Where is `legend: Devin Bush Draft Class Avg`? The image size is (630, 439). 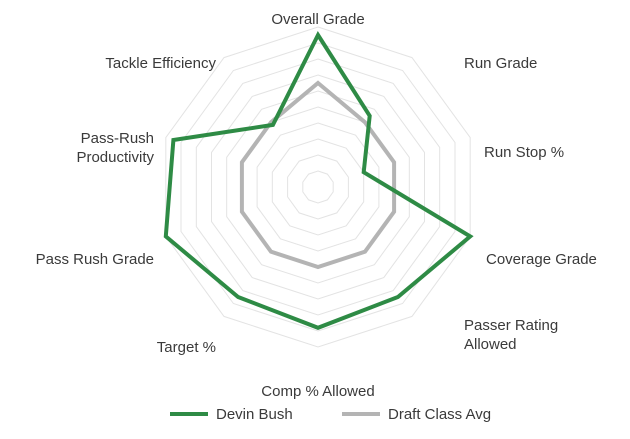
legend: Devin Bush Draft Class Avg is located at coordinates (330, 414).